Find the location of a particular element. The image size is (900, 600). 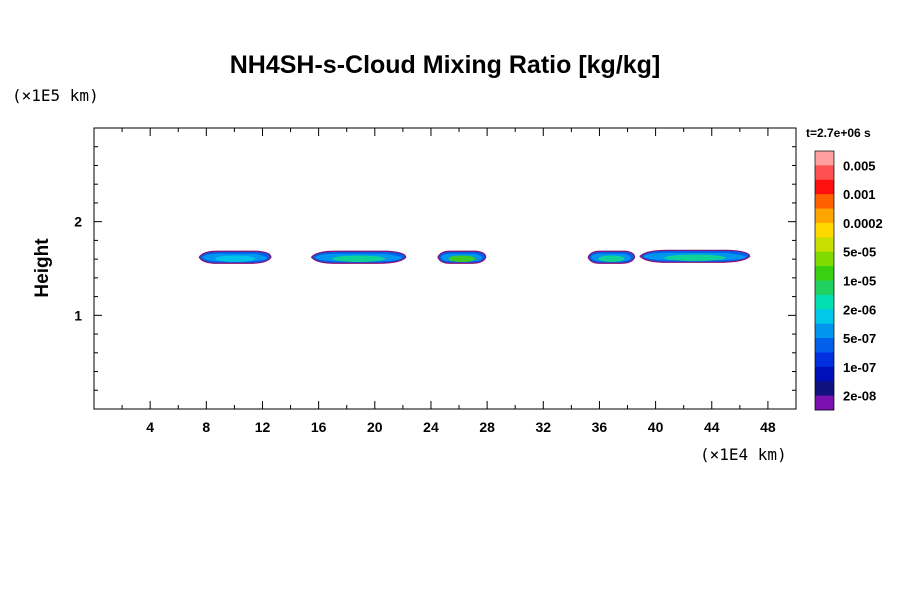

colorbar-frame is located at coordinates (824, 280).